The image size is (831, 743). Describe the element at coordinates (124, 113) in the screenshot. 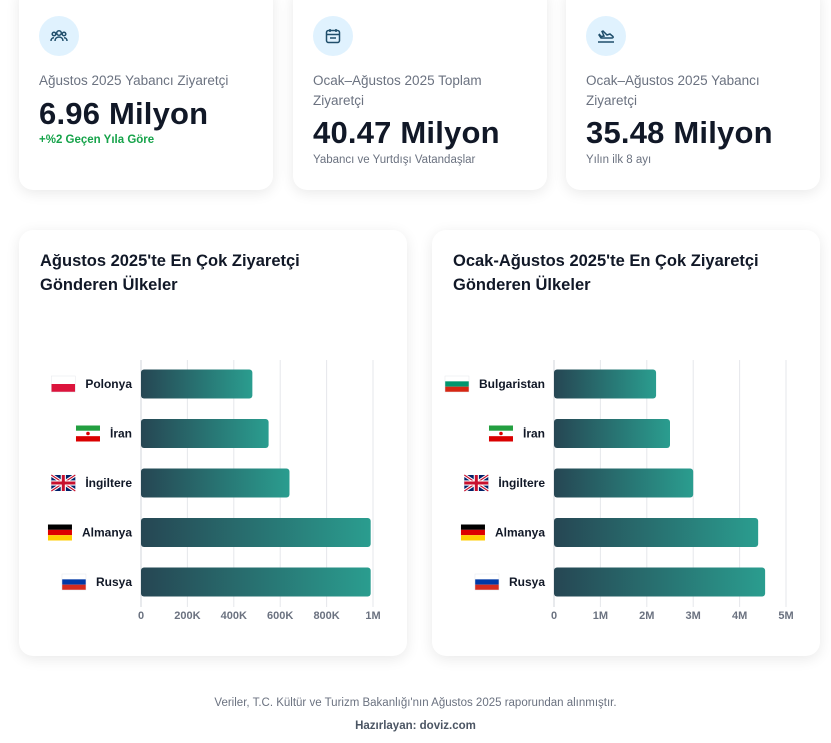

I see `stat-value: 6.96 Milyon` at that location.